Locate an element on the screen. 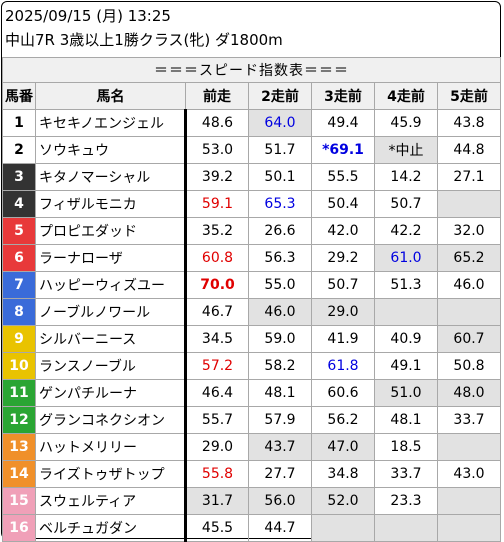 Image resolution: width=504 pixels, height=542 pixels. speed-value-4th-last: 45.9 is located at coordinates (406, 123).